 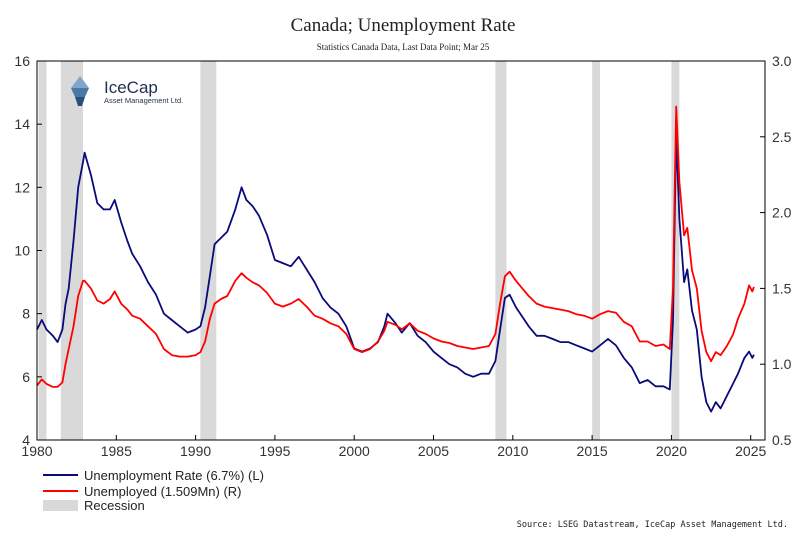 I want to click on y-right-tick-label-4: 2.5, so click(x=782, y=137).